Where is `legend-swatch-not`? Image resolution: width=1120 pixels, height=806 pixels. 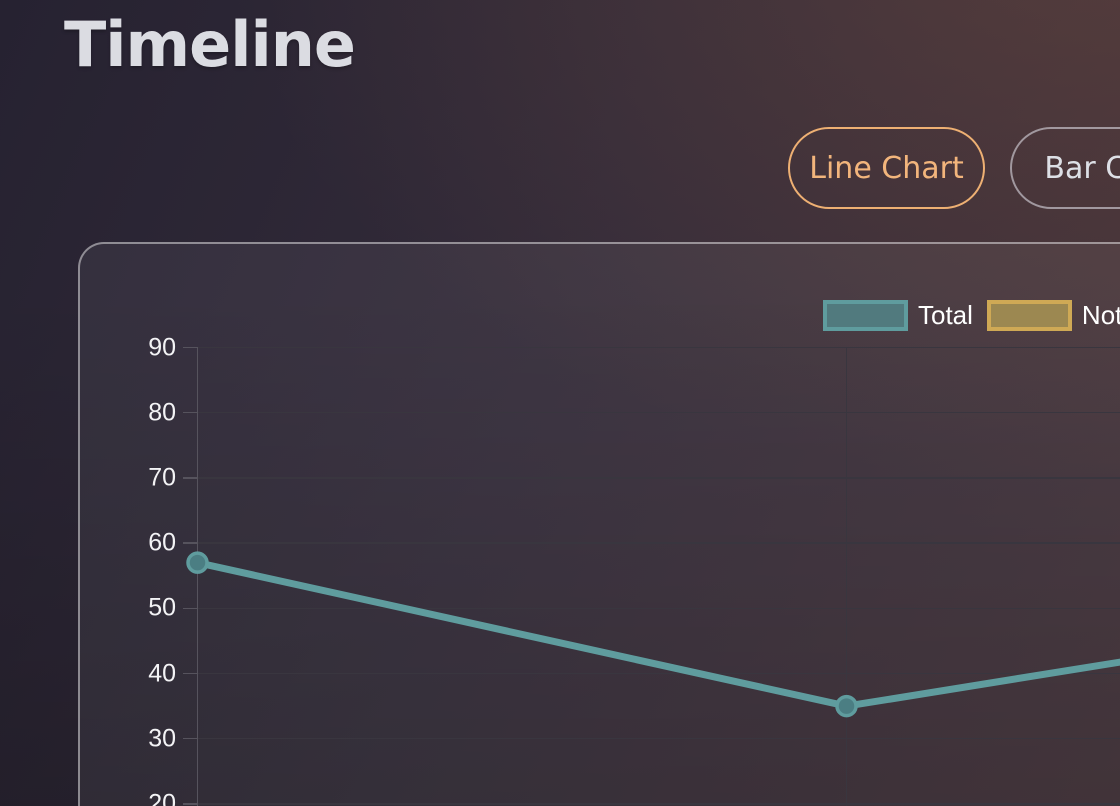 legend-swatch-not is located at coordinates (1029, 315).